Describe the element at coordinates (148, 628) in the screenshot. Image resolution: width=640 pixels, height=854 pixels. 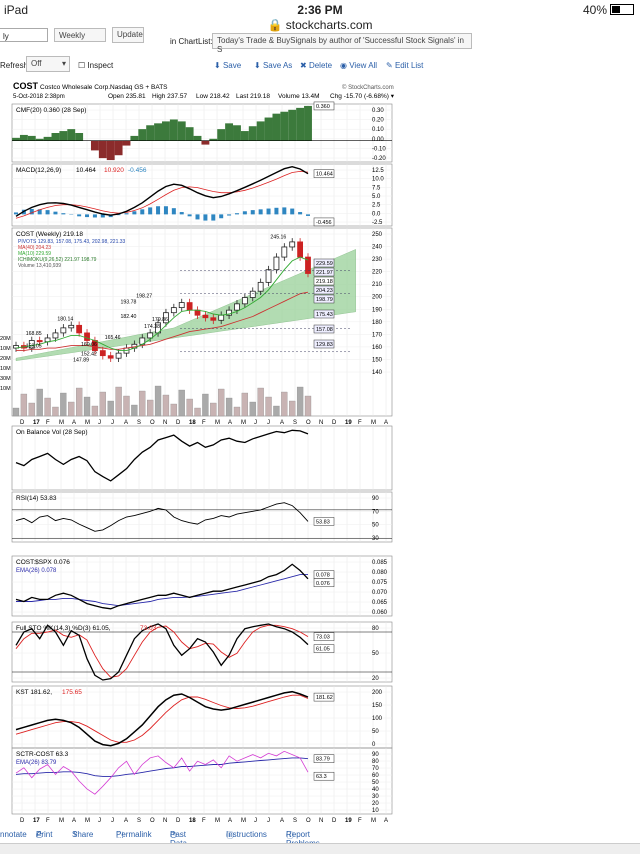
I see `sto-d-value: 73.03` at that location.